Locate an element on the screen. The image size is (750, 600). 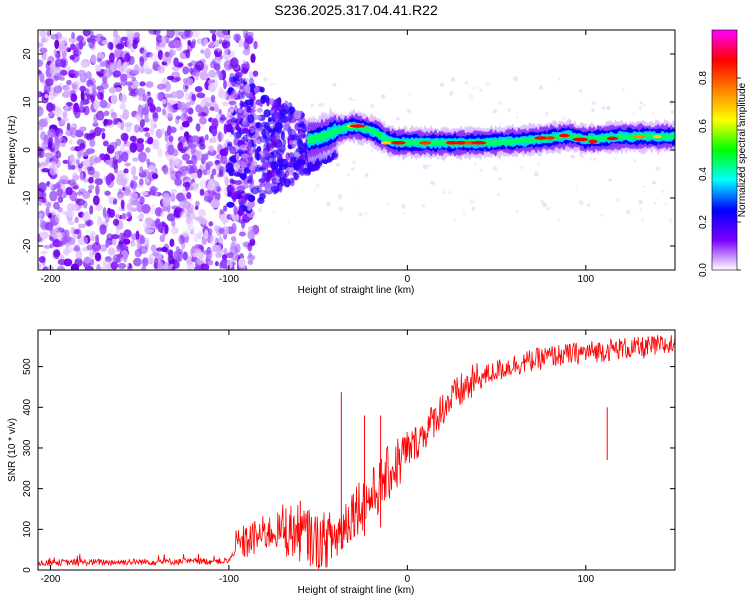
spectrogram-xtick-label: 0 is located at coordinates (408, 279).